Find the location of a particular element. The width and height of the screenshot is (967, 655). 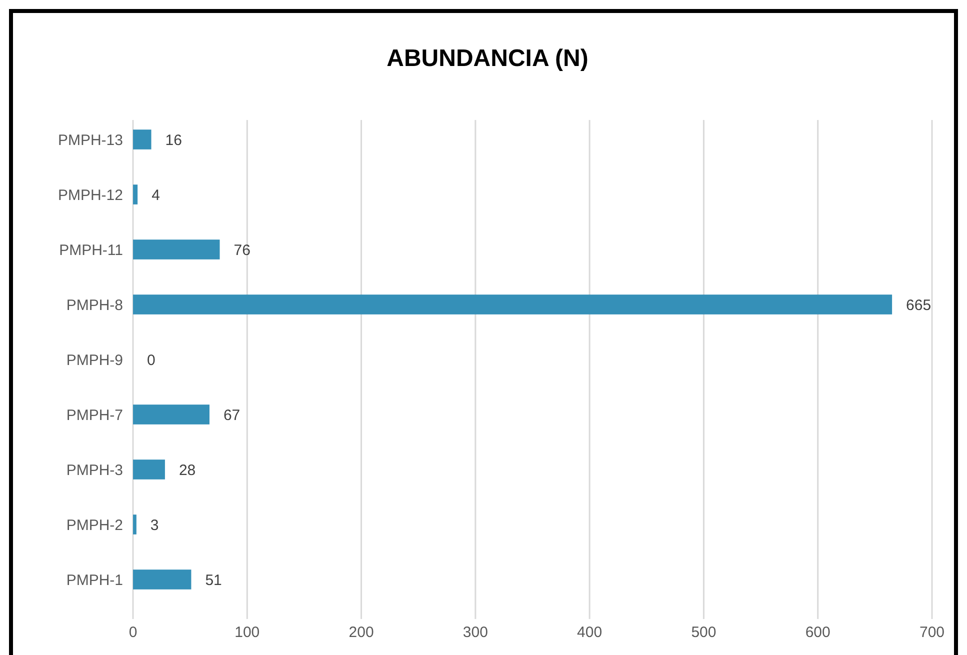

x-tick-label: 100 is located at coordinates (247, 632).